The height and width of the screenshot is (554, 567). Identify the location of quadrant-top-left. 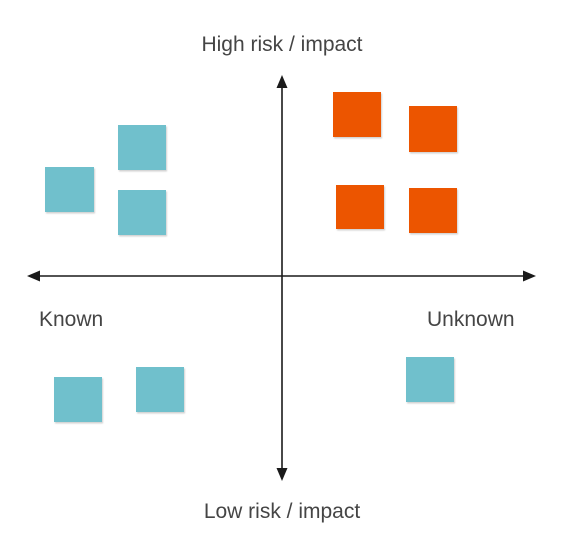
(105, 180).